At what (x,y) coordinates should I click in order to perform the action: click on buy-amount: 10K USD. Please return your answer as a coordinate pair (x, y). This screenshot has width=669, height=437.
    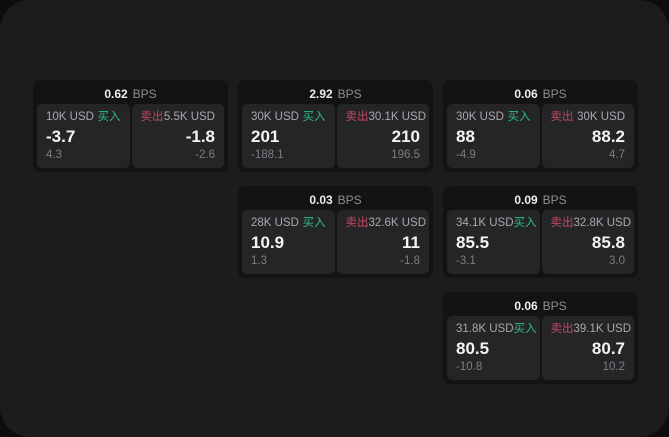
    Looking at the image, I should click on (70, 117).